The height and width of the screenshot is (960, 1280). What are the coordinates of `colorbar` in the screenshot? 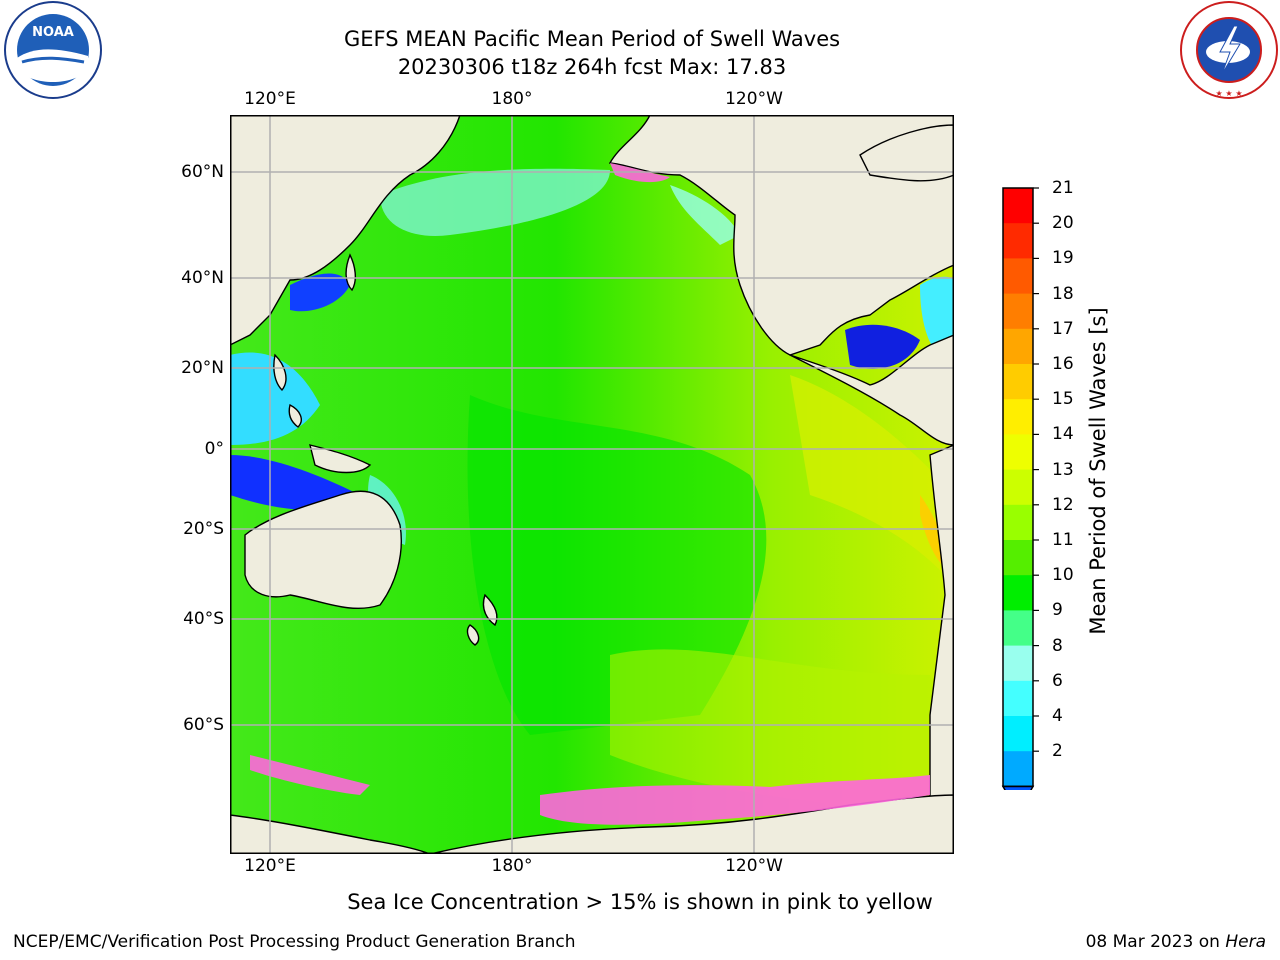 It's located at (1020, 488).